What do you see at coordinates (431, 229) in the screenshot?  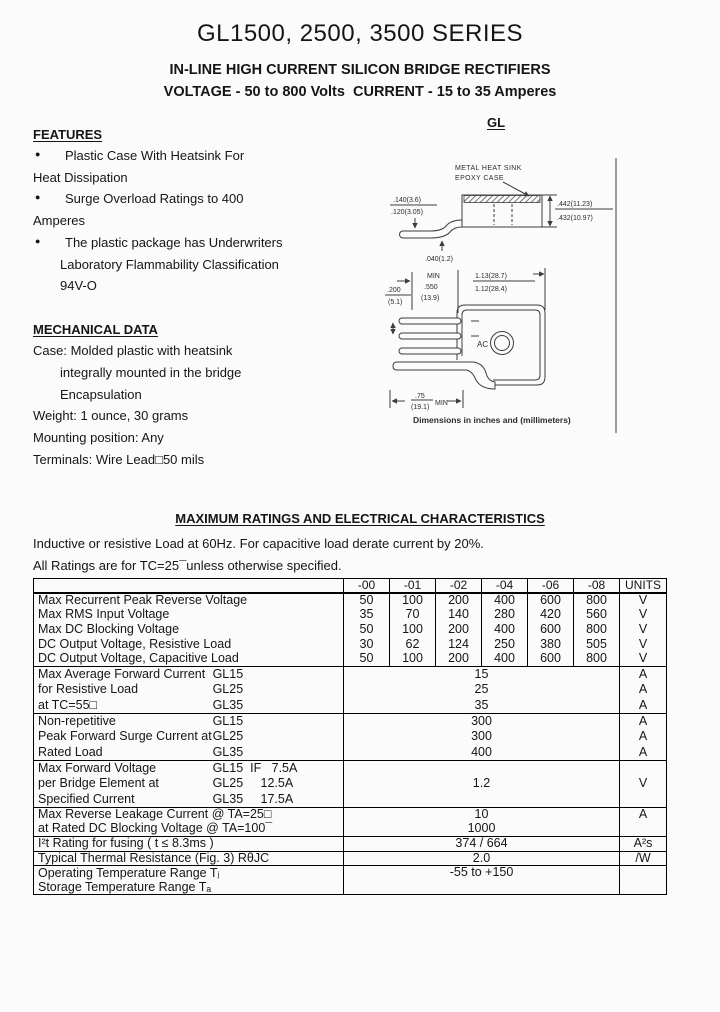 I see `side-lead` at bounding box center [431, 229].